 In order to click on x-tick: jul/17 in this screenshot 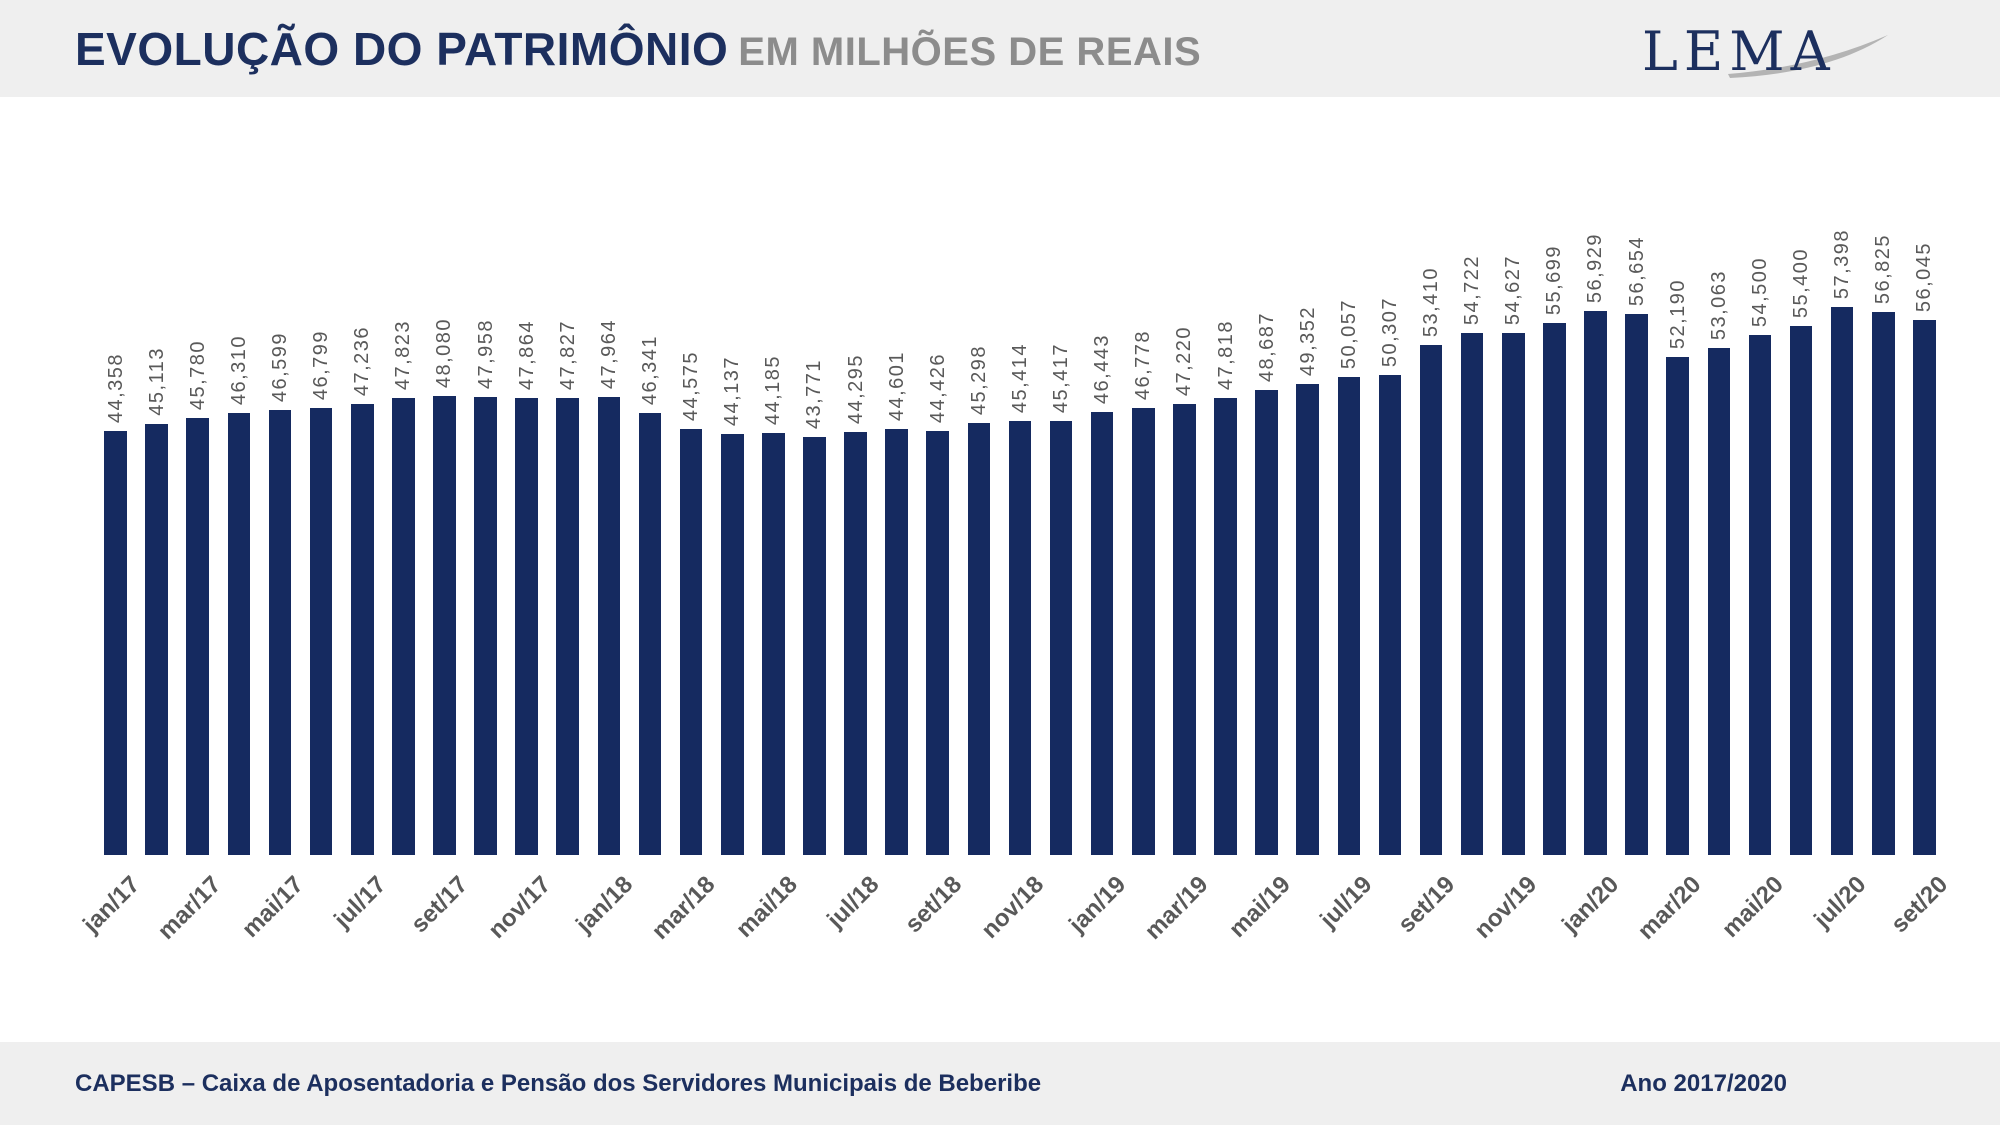, I will do `click(360, 925)`.